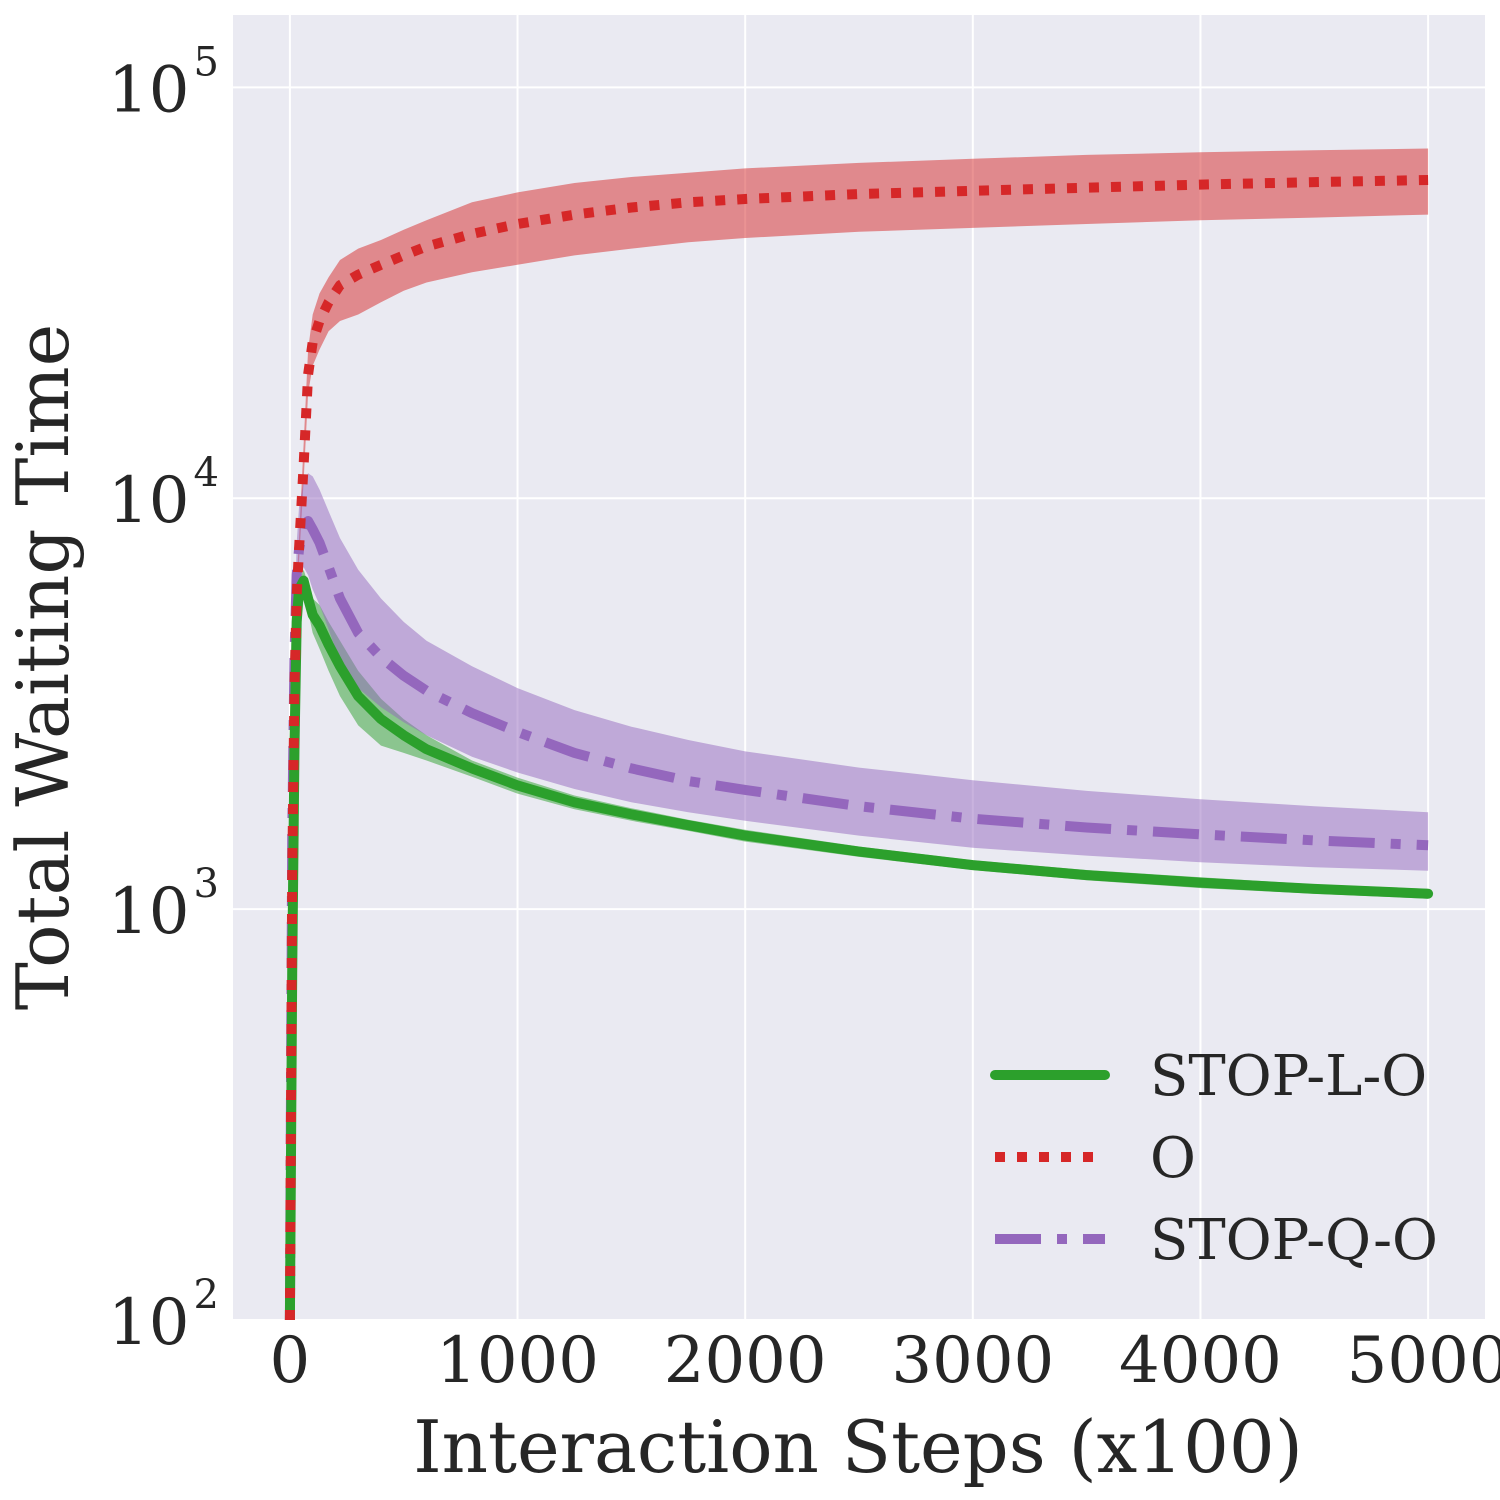  What do you see at coordinates (205, 884) in the screenshot?
I see `y-tick-exponent: 3` at bounding box center [205, 884].